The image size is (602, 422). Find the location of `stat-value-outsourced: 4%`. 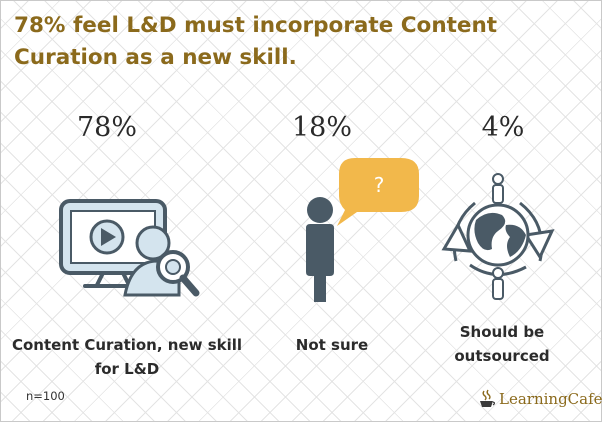

stat-value-outsourced: 4% is located at coordinates (503, 127).